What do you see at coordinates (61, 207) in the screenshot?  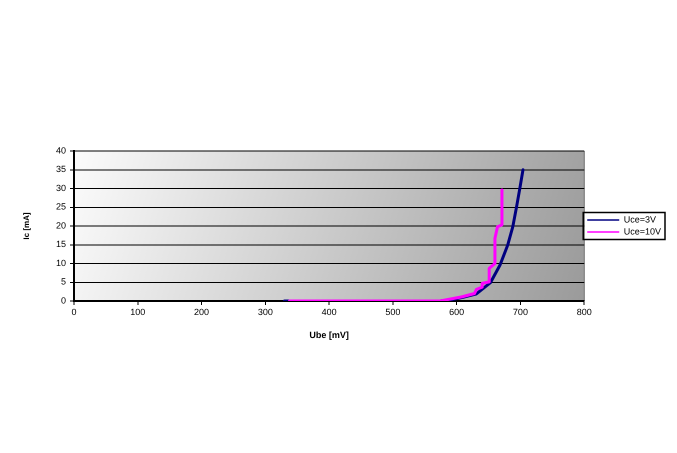 I see `y-tick-label: 25` at bounding box center [61, 207].